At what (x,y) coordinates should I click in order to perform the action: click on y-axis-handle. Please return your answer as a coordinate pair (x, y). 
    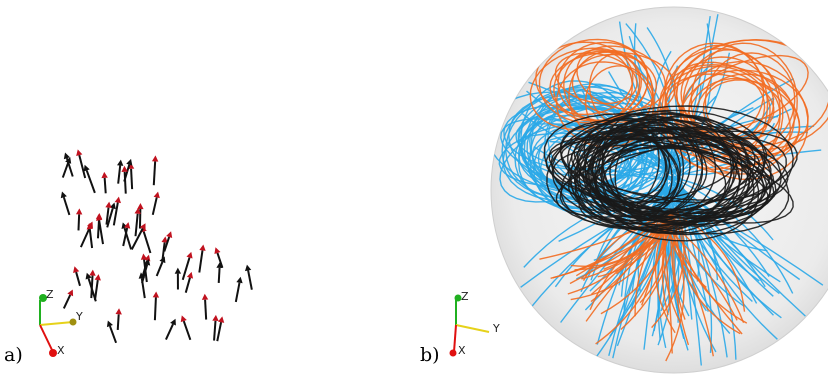
    Looking at the image, I should click on (73, 322).